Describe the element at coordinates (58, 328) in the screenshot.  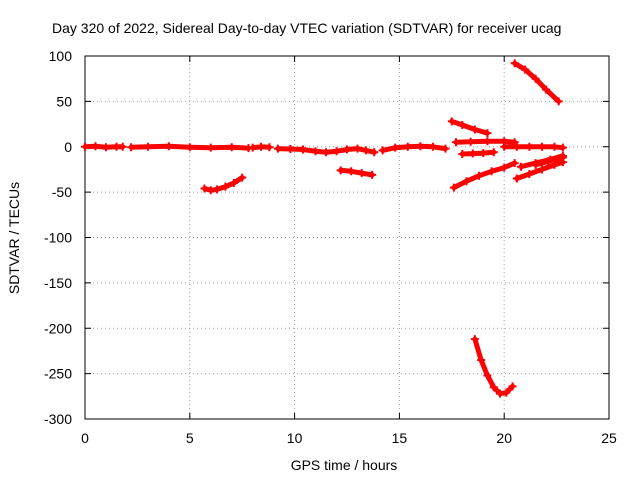
I see `y-tick-label: -200` at that location.